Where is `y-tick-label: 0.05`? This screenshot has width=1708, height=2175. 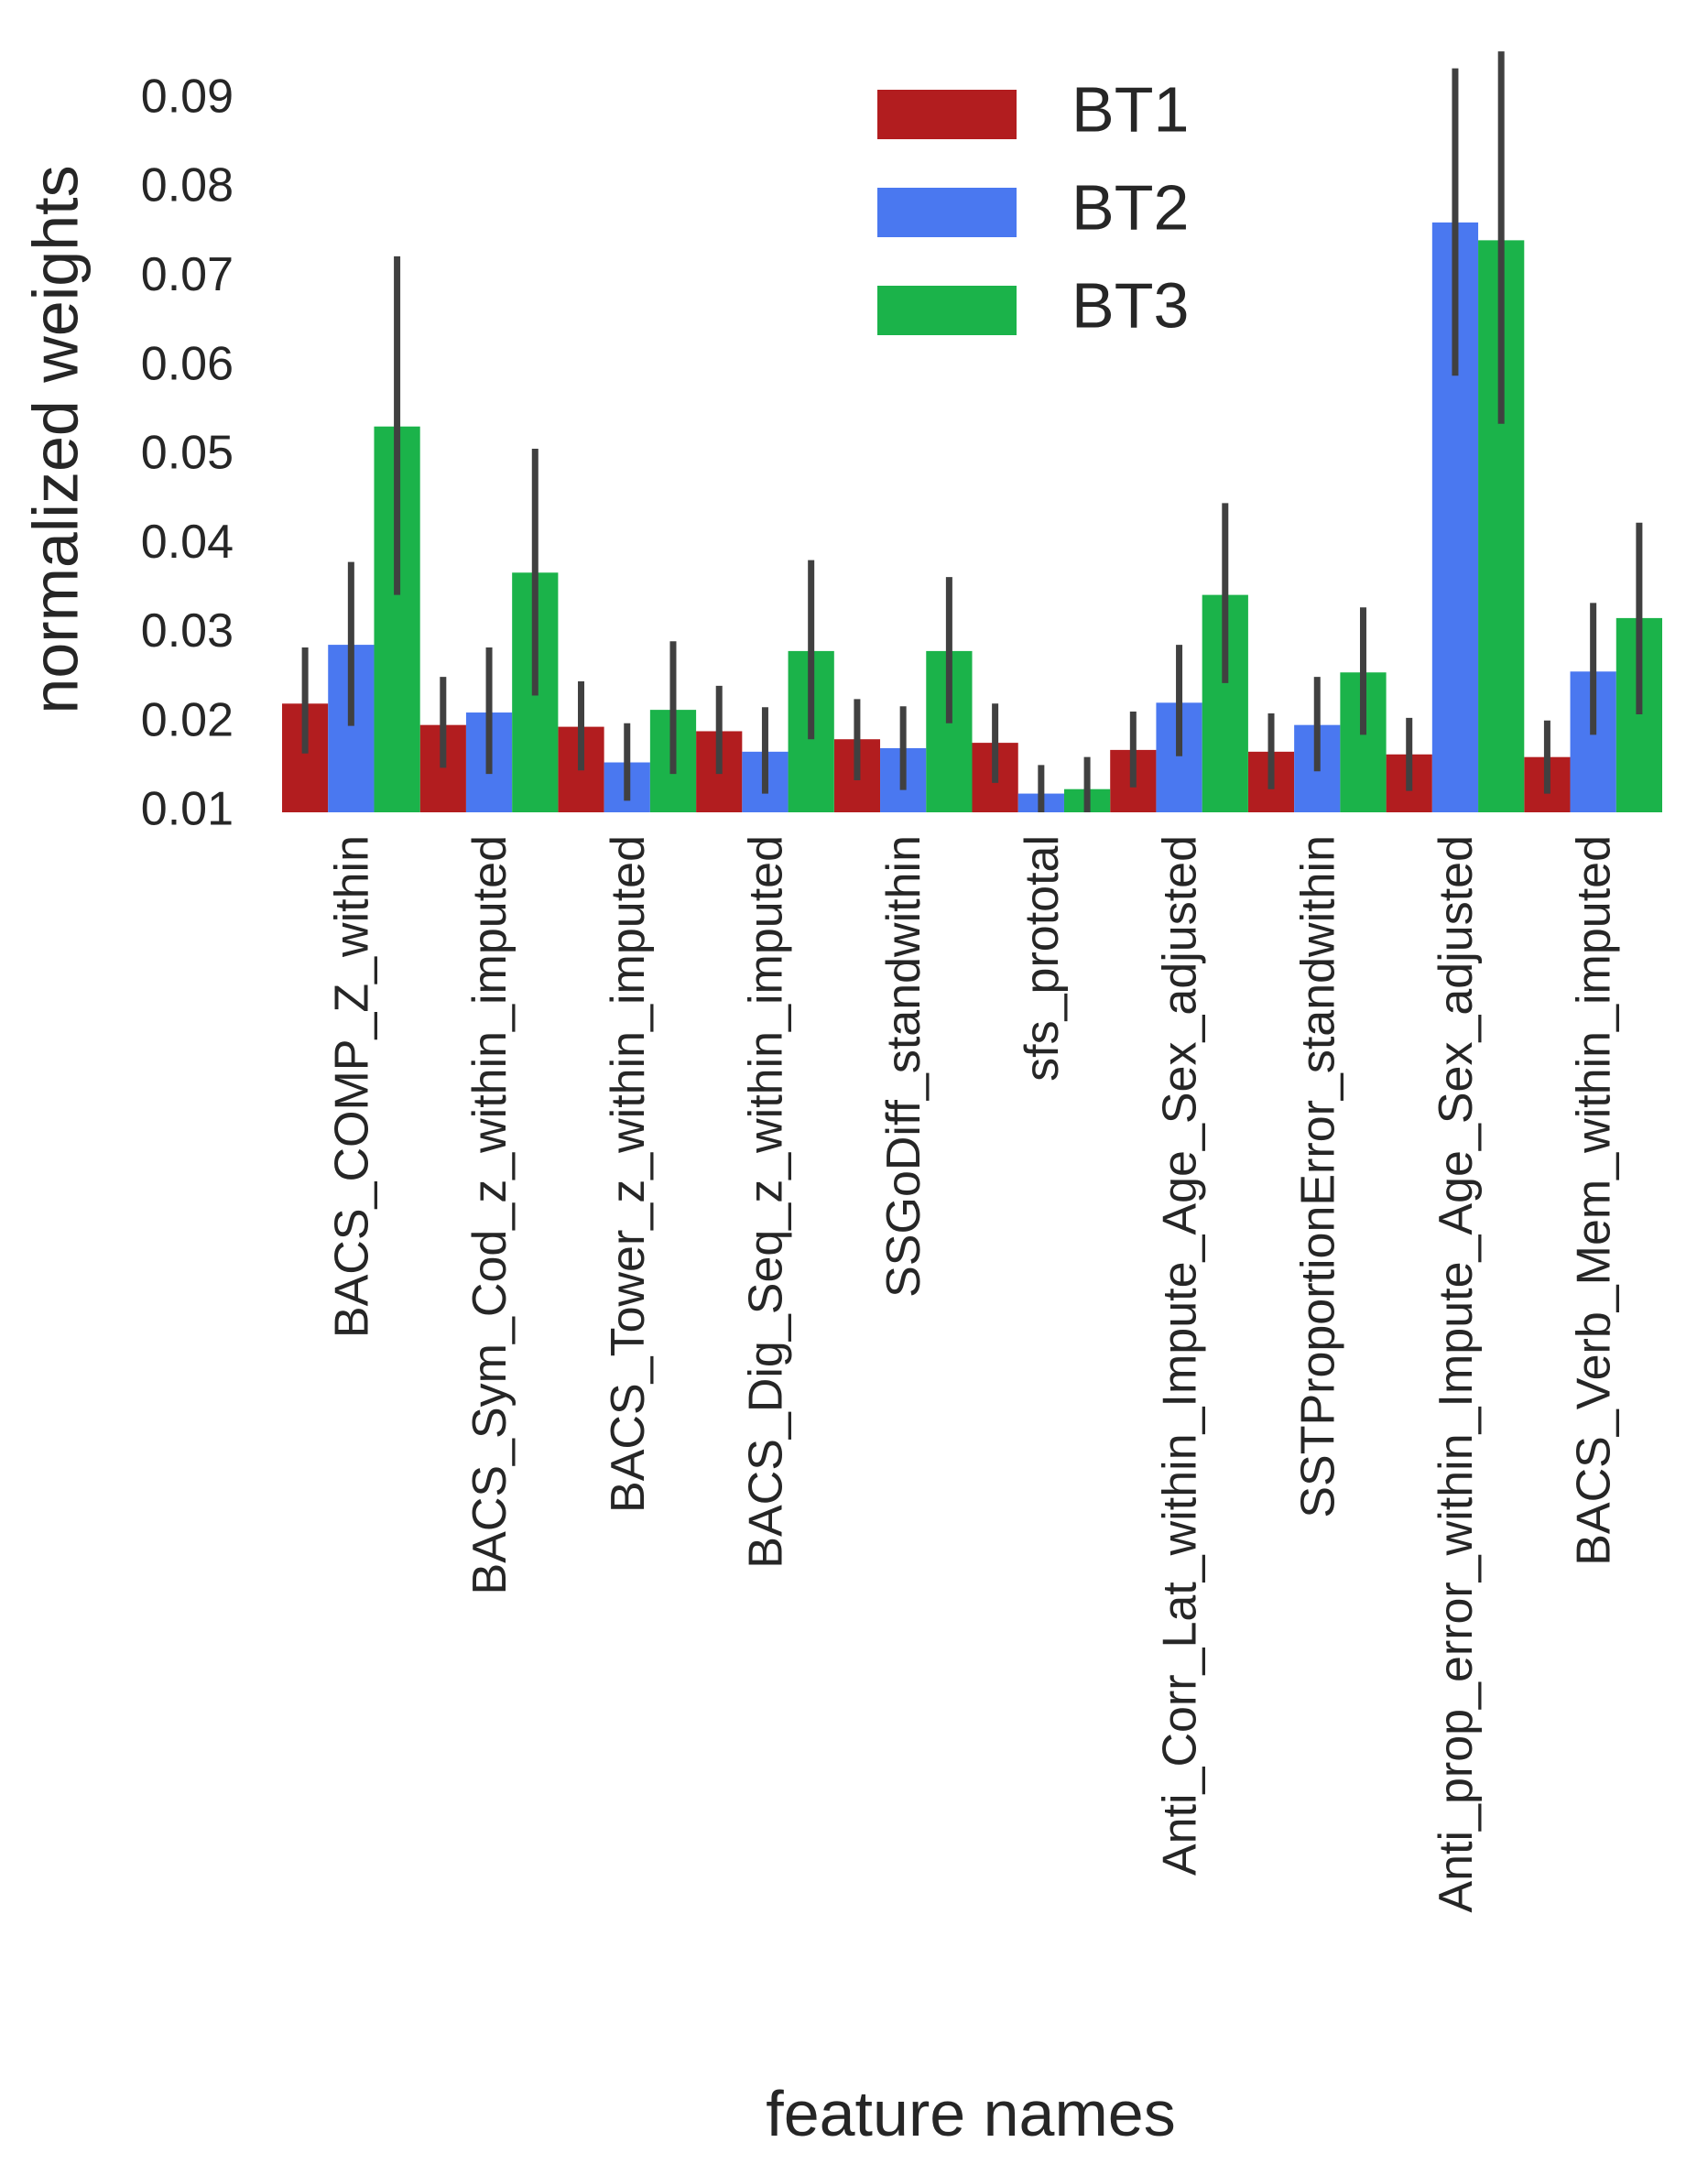 y-tick-label: 0.05 is located at coordinates (187, 453).